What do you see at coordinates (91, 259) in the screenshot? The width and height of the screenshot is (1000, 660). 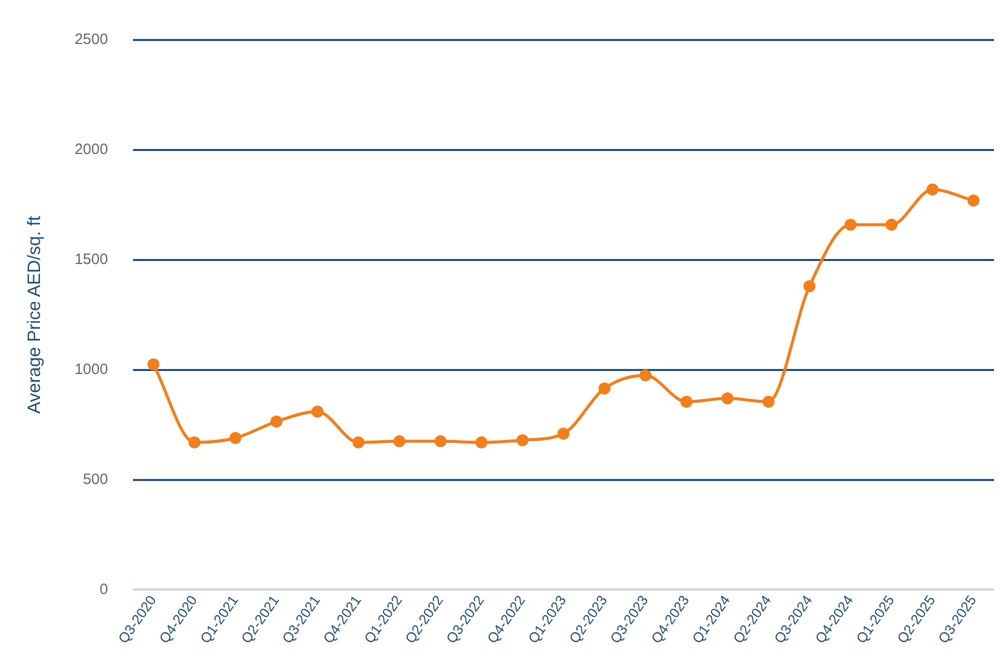 I see `y-tick-label: 1500` at bounding box center [91, 259].